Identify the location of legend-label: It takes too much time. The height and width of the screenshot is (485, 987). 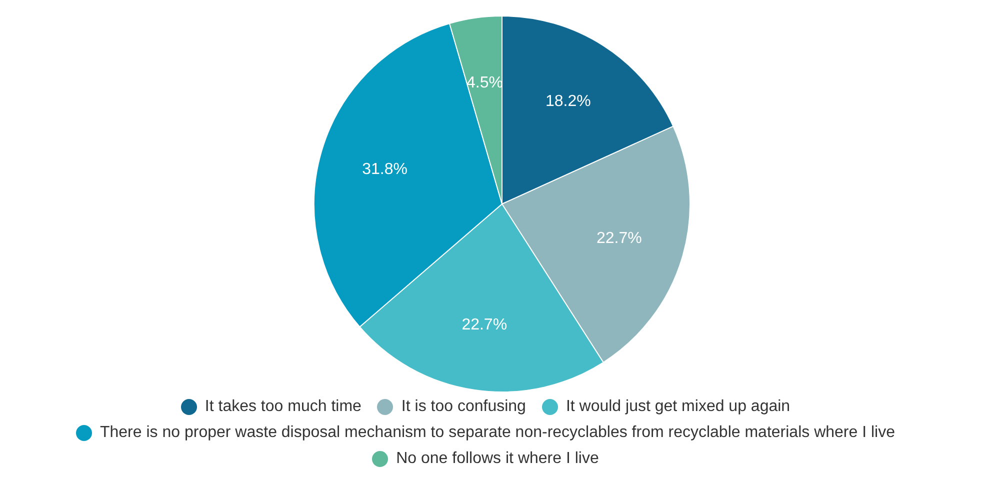
(283, 406).